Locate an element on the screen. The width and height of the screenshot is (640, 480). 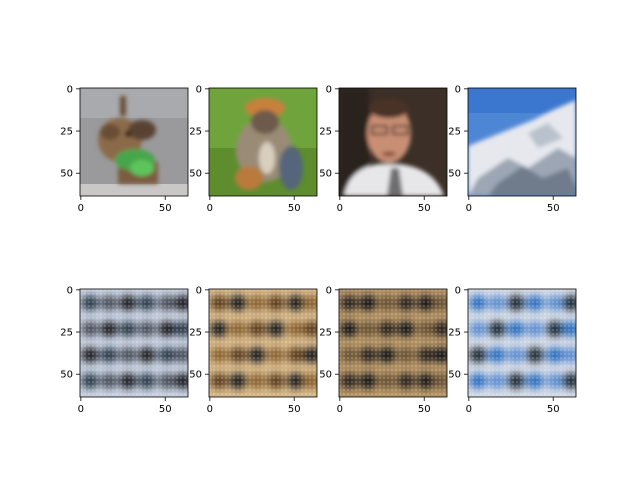
subplot-r1-c3: 0 50 0 25 50 is located at coordinates (512, 350).